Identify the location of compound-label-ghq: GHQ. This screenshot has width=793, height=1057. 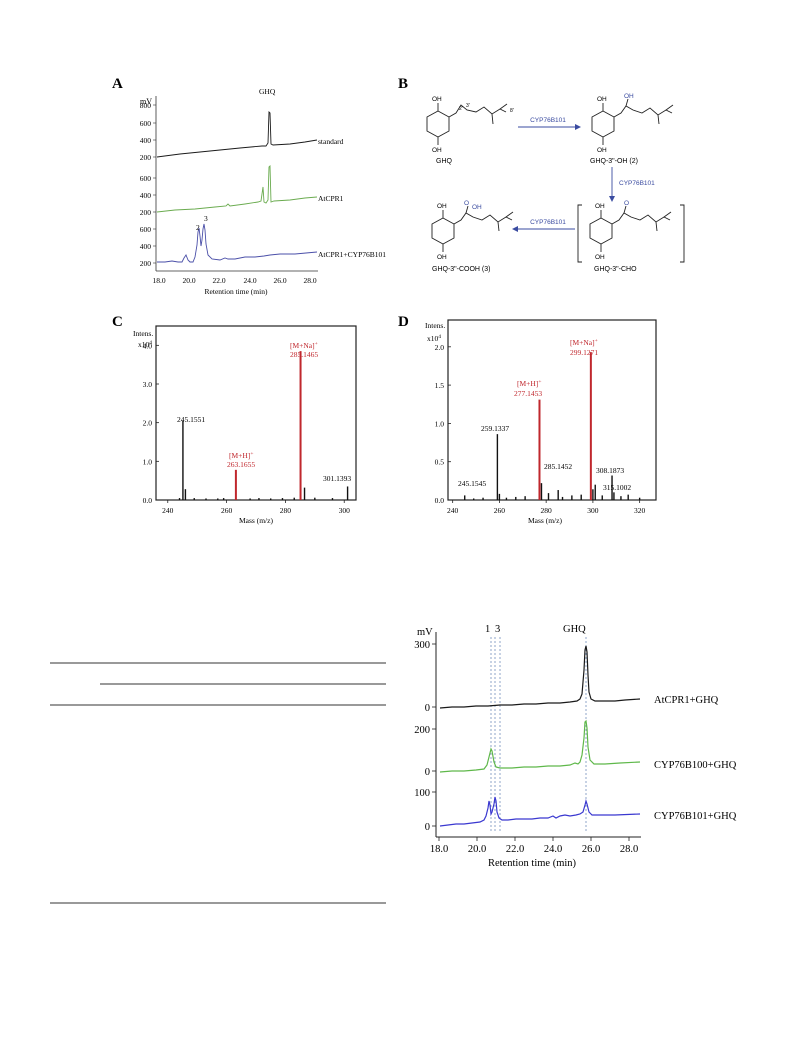
(444, 161).